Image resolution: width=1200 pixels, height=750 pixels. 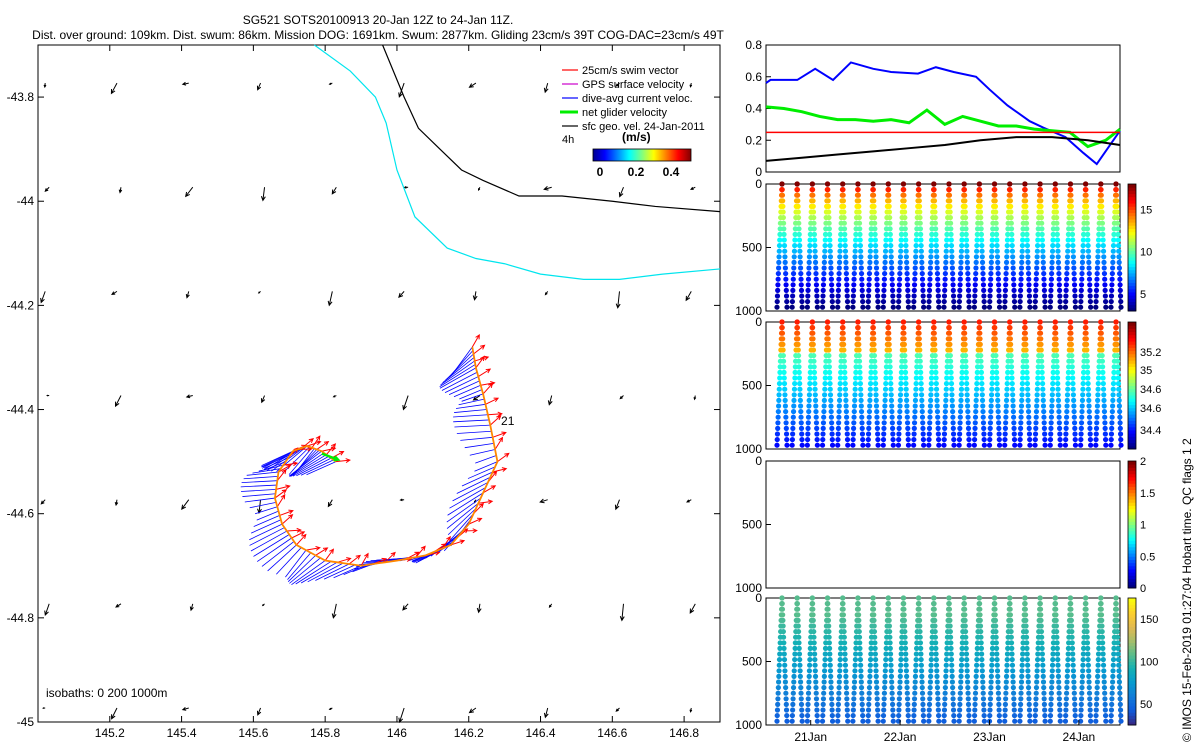 What do you see at coordinates (1147, 557) in the screenshot?
I see `colorbar-tick-label: 0.5` at bounding box center [1147, 557].